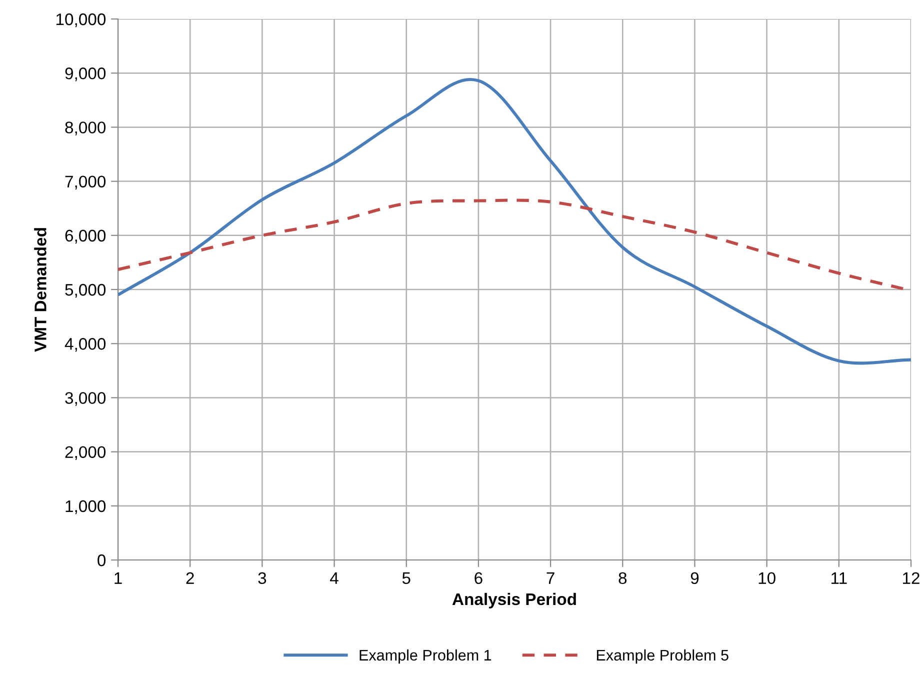 This screenshot has width=922, height=674. What do you see at coordinates (85, 129) in the screenshot?
I see `y-tick-label: 8,000` at bounding box center [85, 129].